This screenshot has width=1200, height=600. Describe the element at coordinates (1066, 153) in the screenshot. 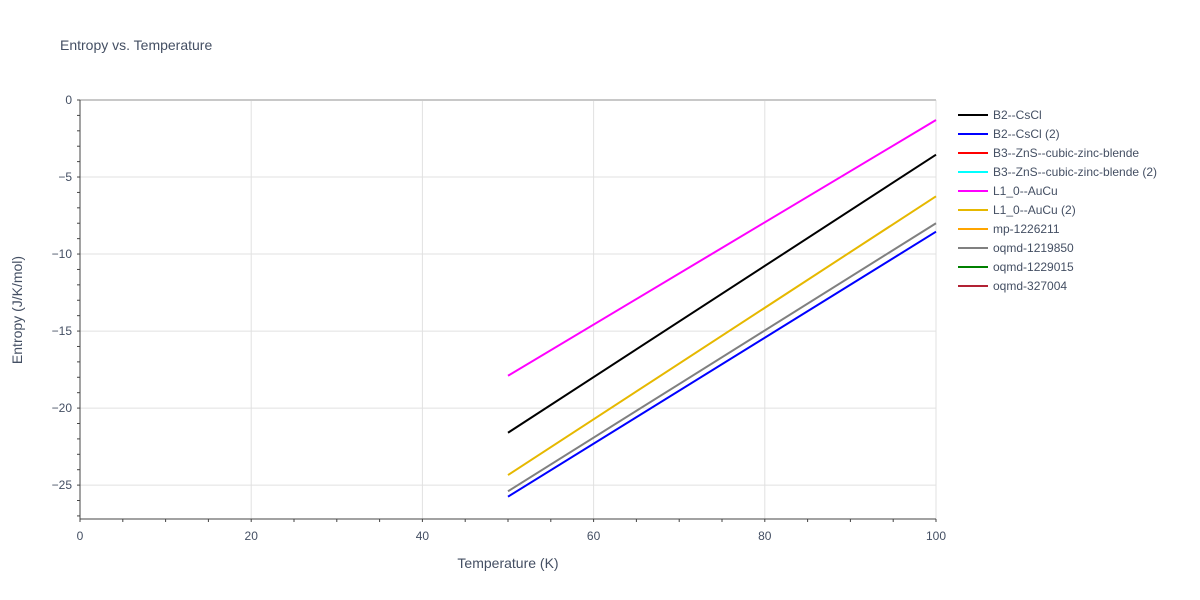

I see `legend-label: B3--ZnS--cubic-zinc-blende` at that location.